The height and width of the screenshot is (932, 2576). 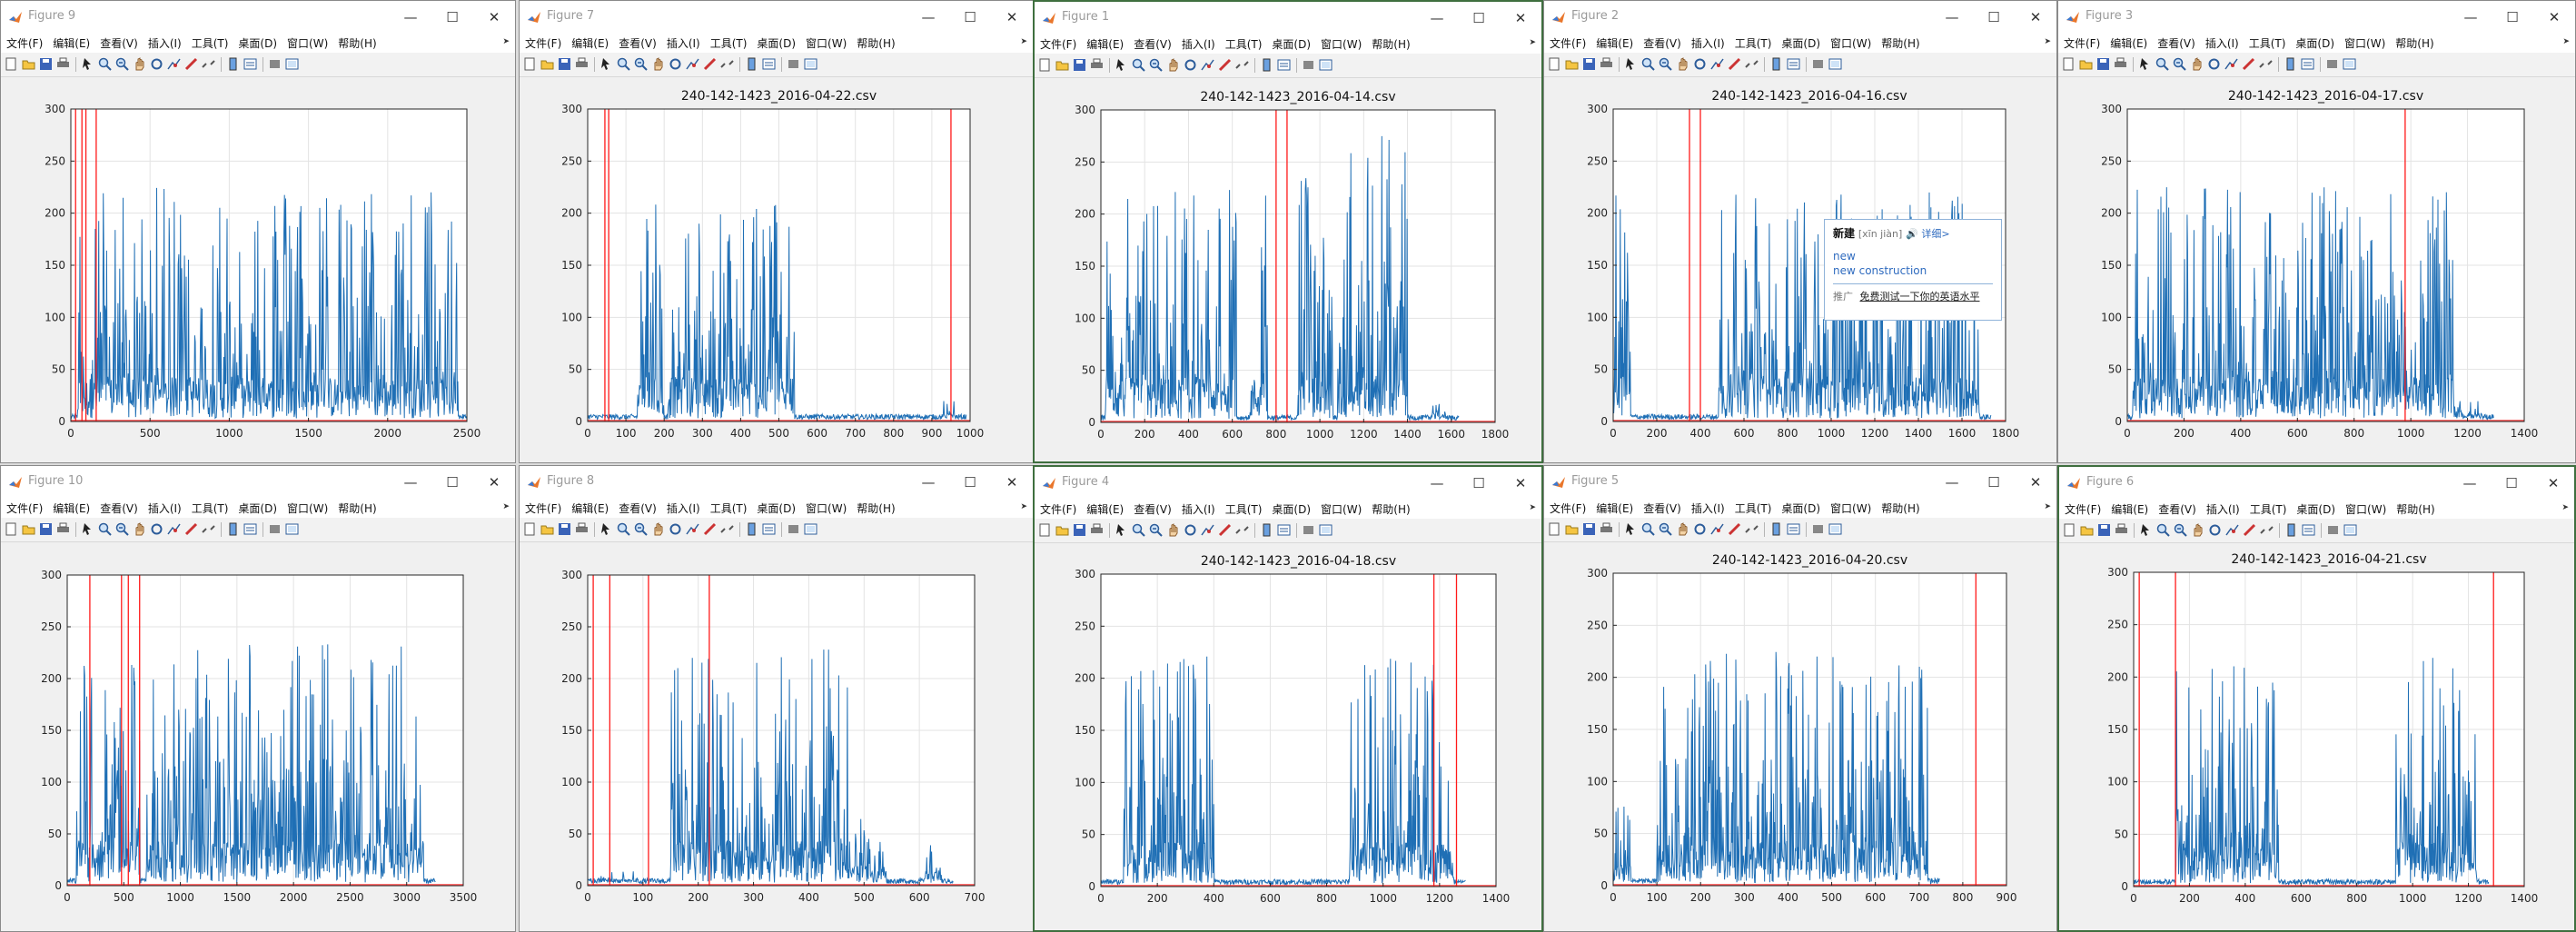 What do you see at coordinates (1927, 234) in the screenshot?
I see `popup-details-link: 🔊 详细>` at bounding box center [1927, 234].